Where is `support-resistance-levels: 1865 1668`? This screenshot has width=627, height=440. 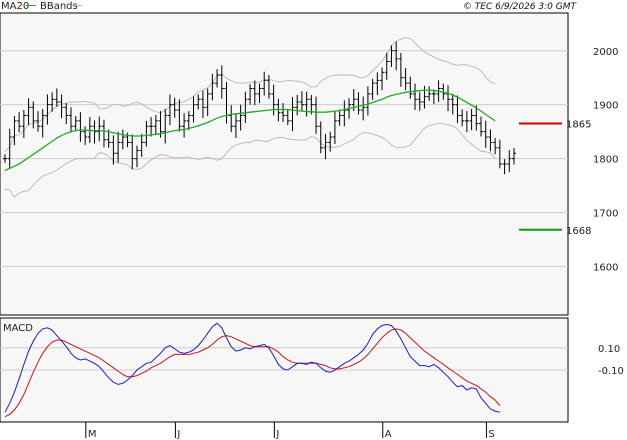
support-resistance-levels: 1865 1668 is located at coordinates (555, 178).